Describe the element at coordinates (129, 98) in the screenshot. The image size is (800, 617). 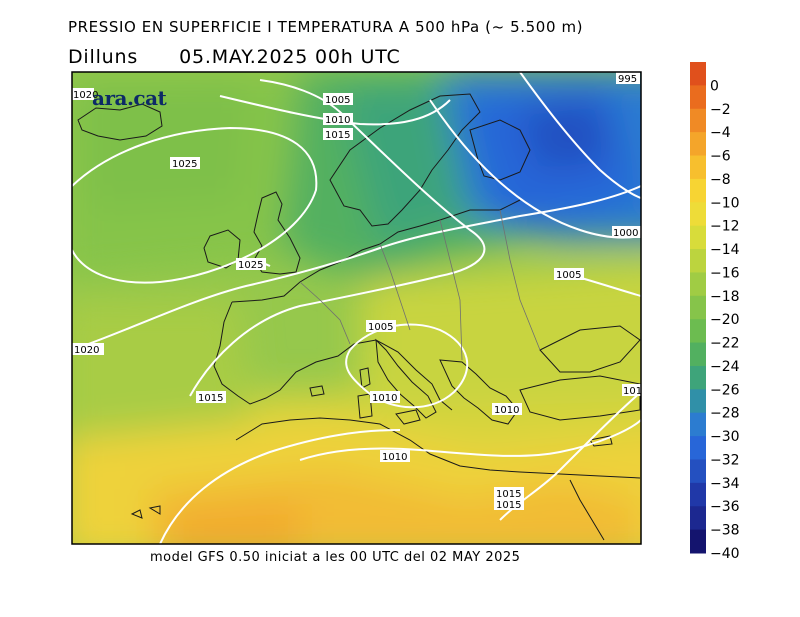
I see `ara-cat-logo: ara.cat` at that location.